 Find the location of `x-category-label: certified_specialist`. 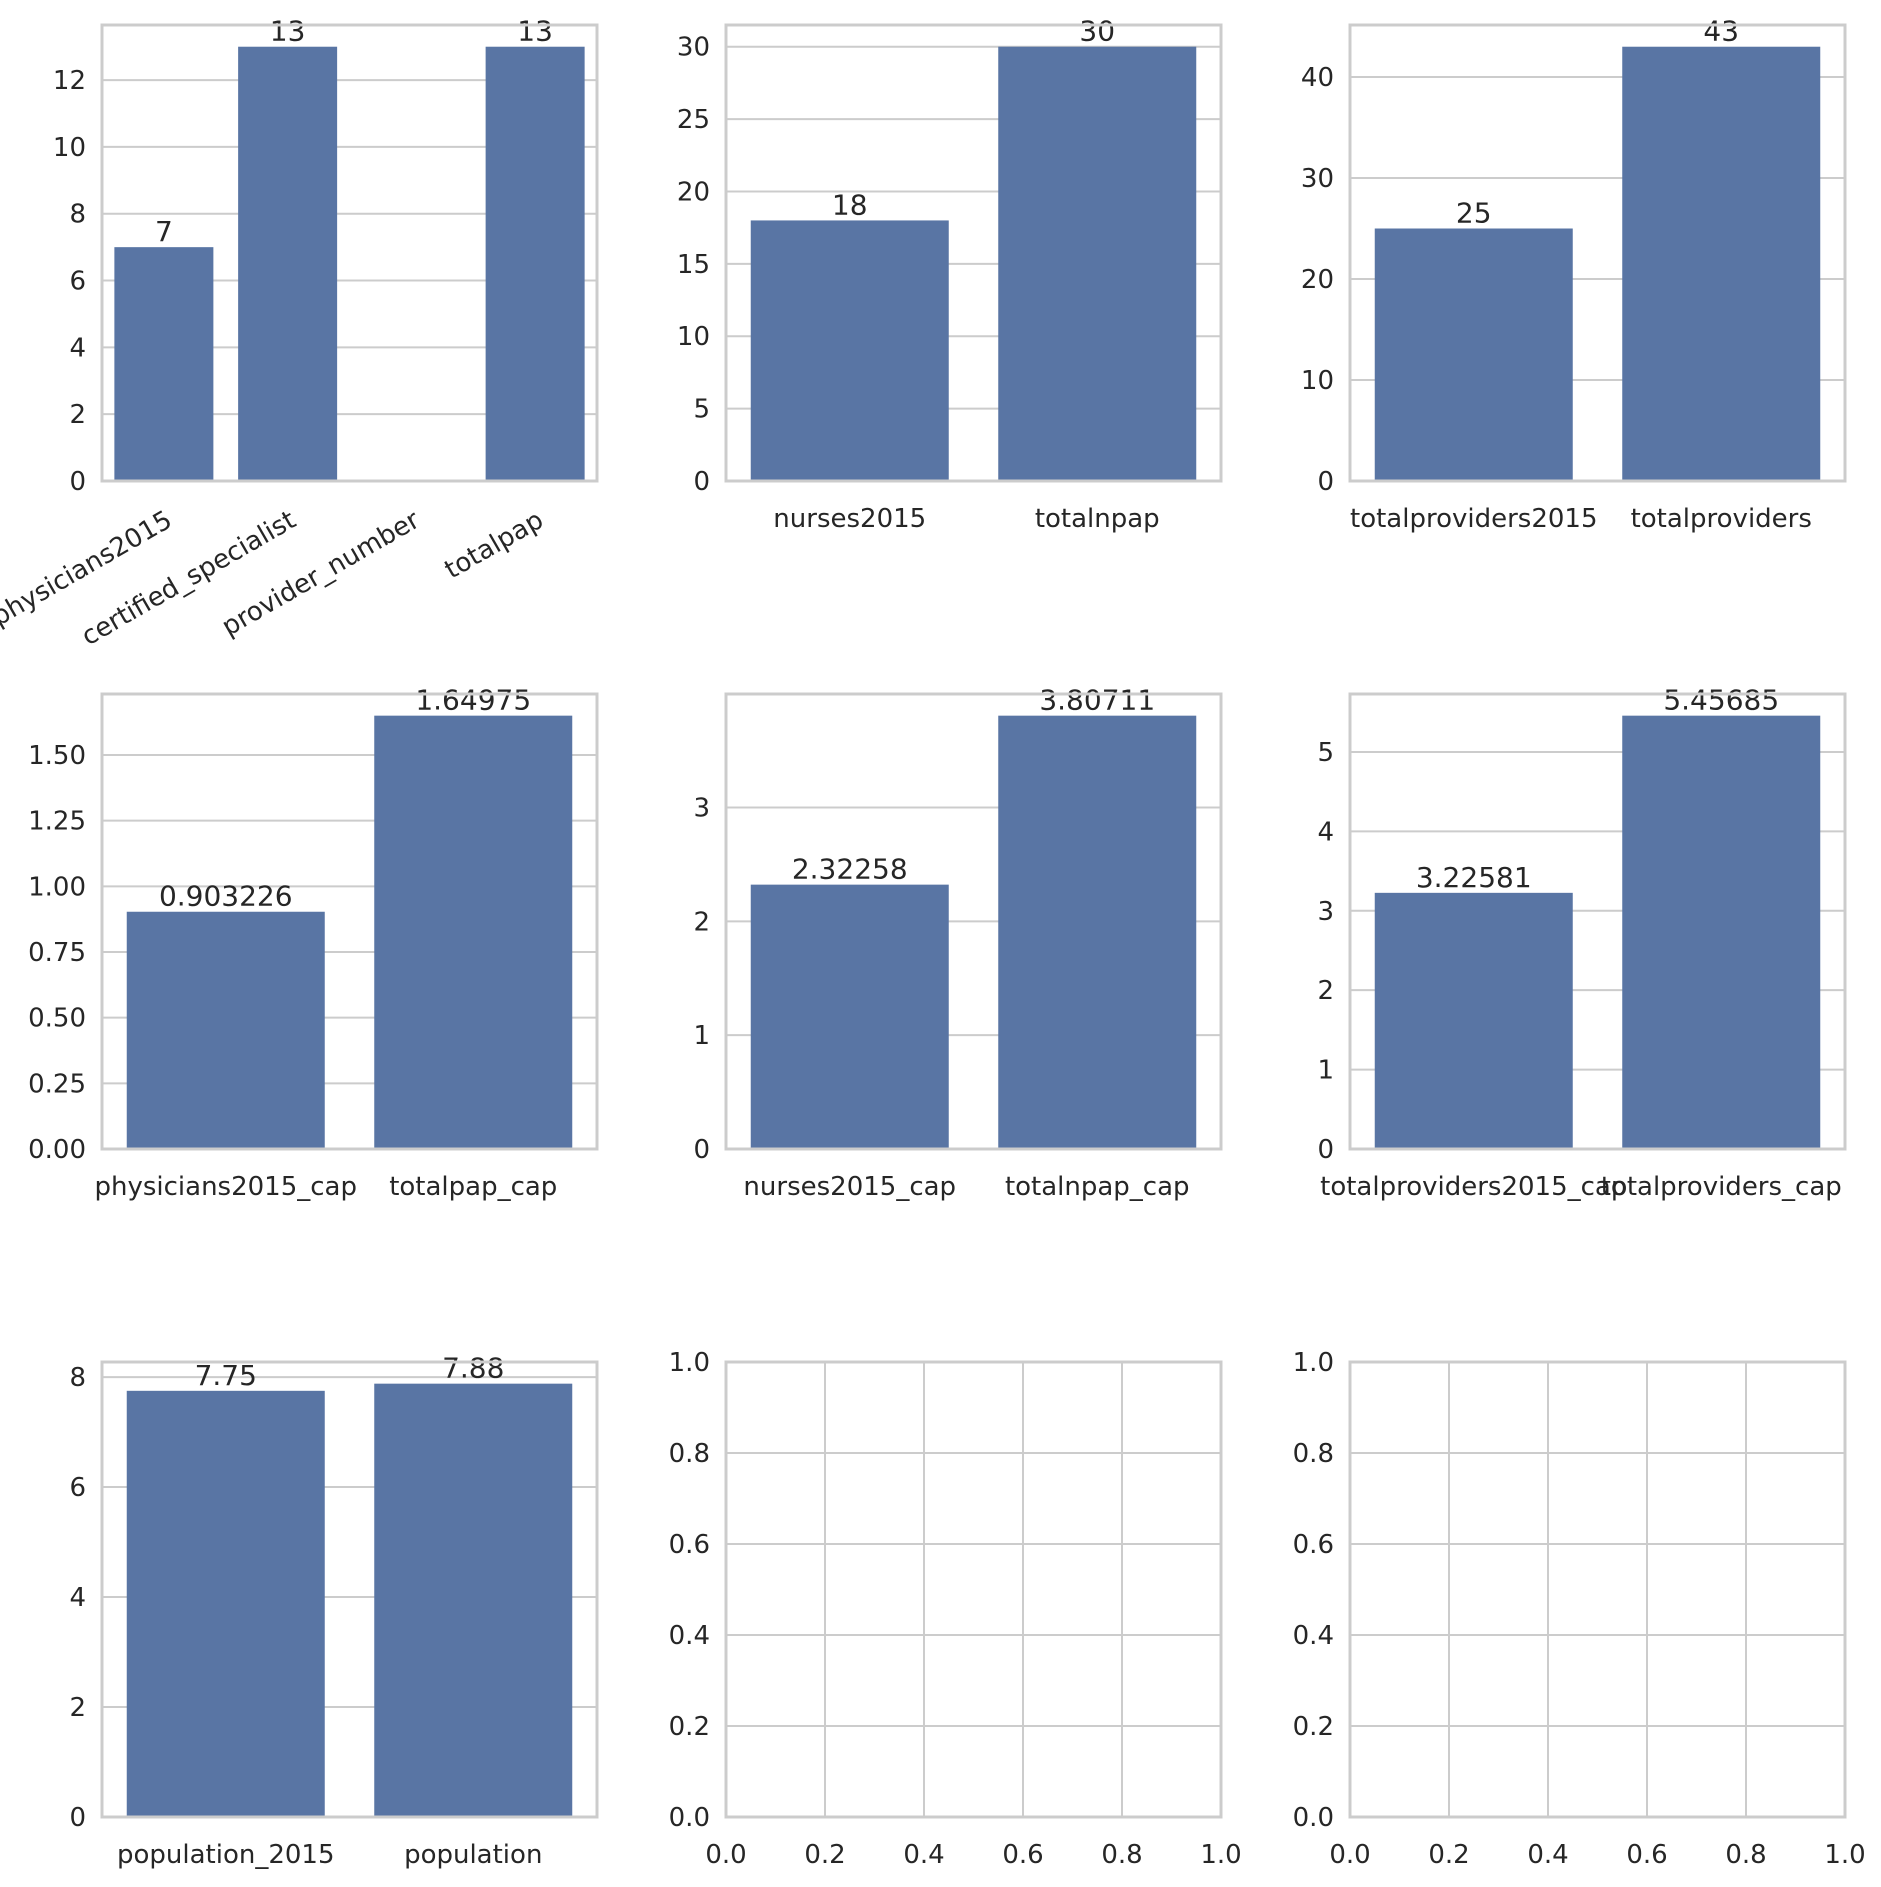

x-category-label: certified_specialist is located at coordinates (189, 578).